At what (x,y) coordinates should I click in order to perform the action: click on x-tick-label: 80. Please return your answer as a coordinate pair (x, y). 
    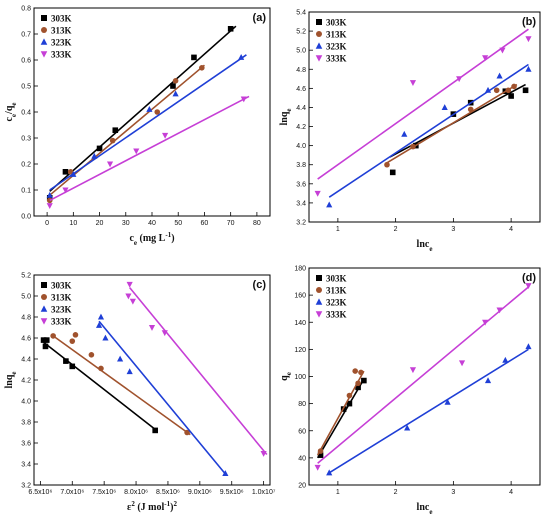
    Looking at the image, I should click on (257, 223).